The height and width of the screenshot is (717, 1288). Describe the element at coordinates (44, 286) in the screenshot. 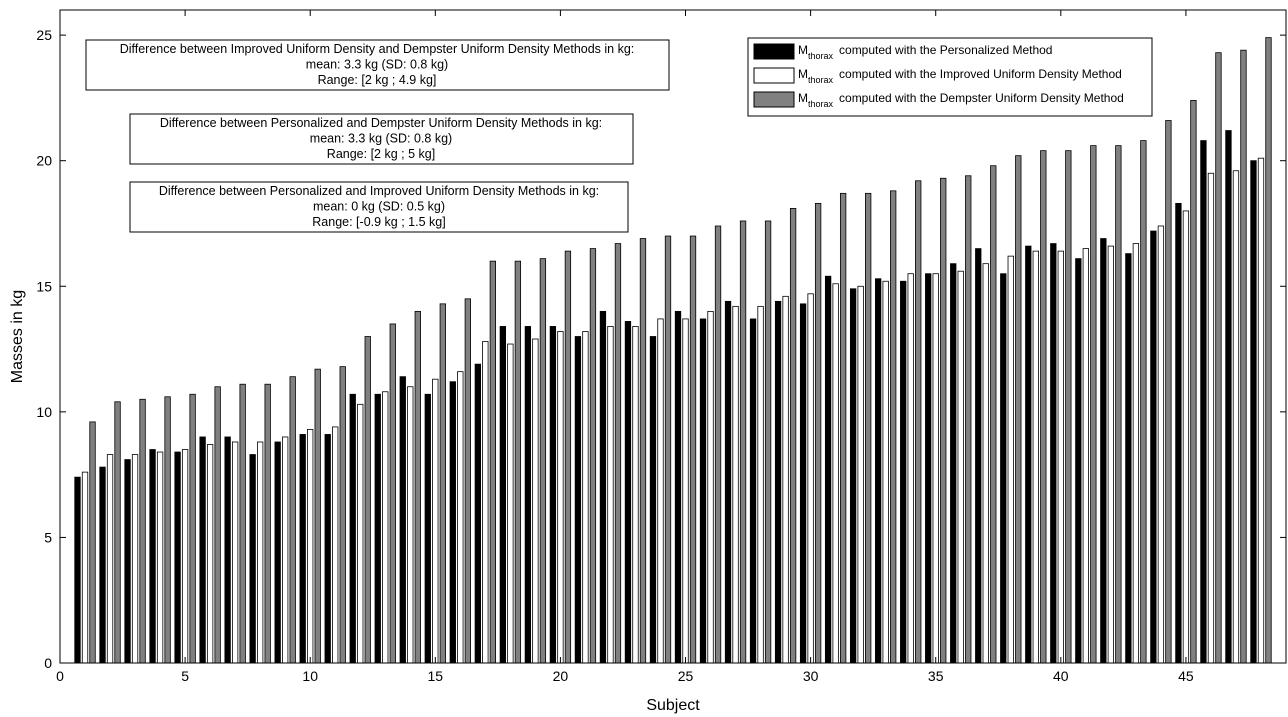

I see `y-tick-label: 15` at that location.